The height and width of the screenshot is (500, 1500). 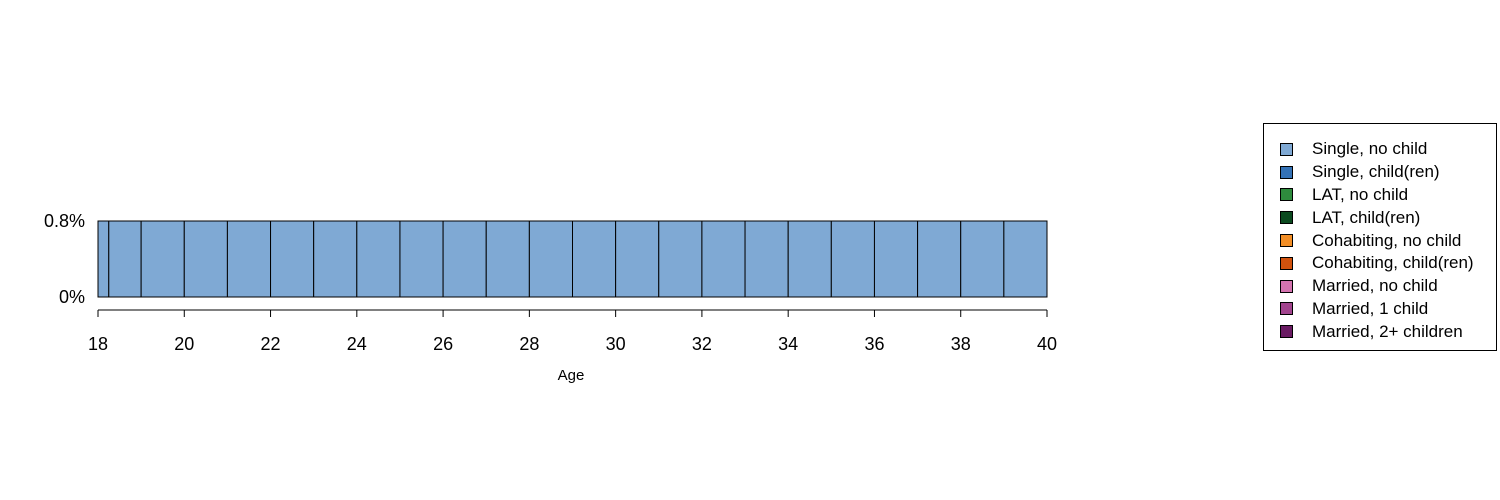 I want to click on y-tick-label: 0%, so click(x=72, y=297).